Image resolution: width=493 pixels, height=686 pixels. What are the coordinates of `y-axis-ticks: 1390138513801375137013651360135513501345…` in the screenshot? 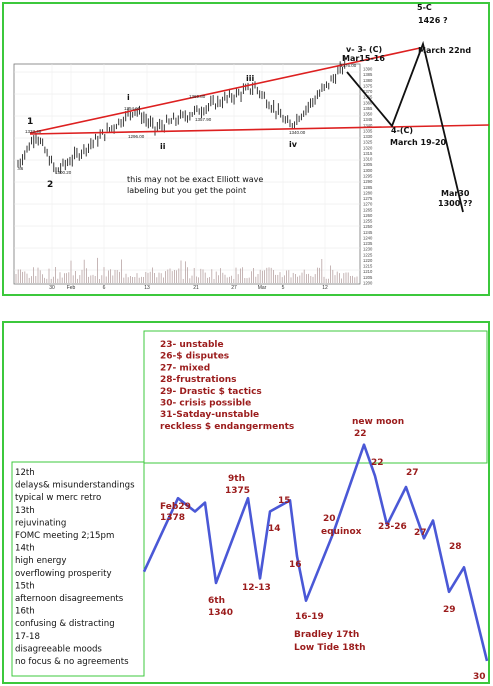 It's located at (368, 176).